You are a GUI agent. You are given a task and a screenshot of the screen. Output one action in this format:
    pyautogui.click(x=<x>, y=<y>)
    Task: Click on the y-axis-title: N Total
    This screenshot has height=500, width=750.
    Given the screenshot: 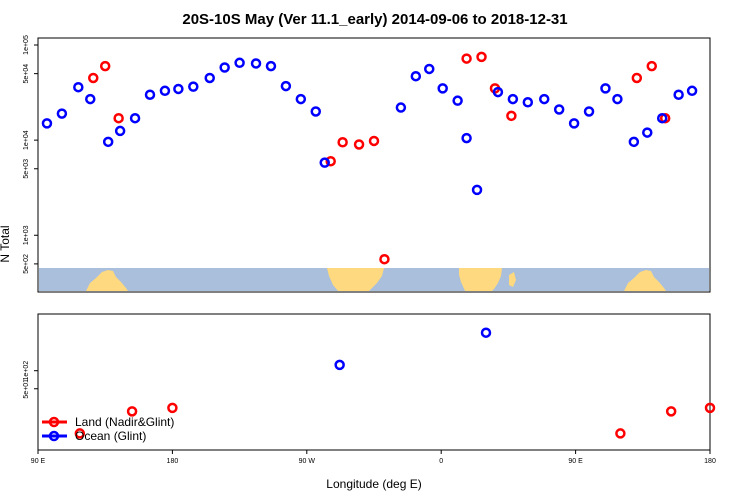 What is the action you would take?
    pyautogui.click(x=6, y=243)
    